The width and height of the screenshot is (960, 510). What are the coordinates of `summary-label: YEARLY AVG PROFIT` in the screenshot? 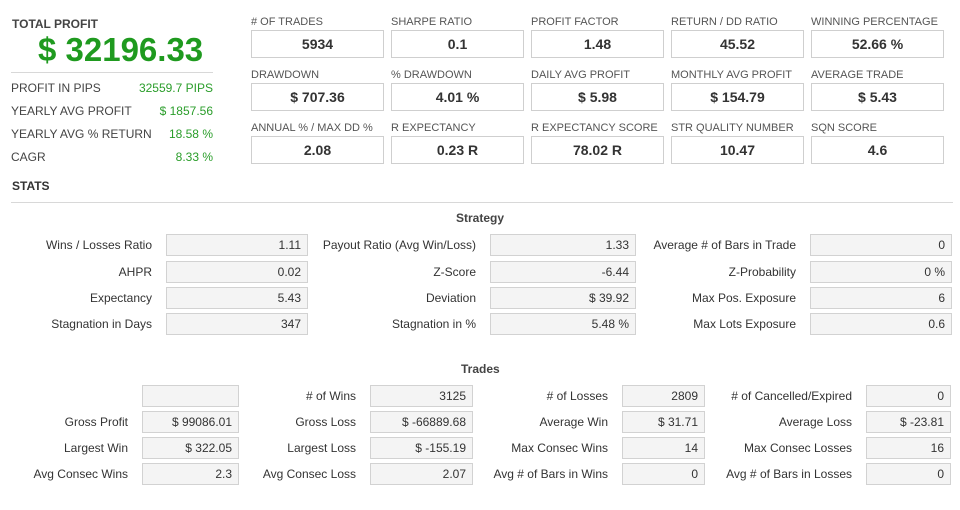 It's located at (71, 111).